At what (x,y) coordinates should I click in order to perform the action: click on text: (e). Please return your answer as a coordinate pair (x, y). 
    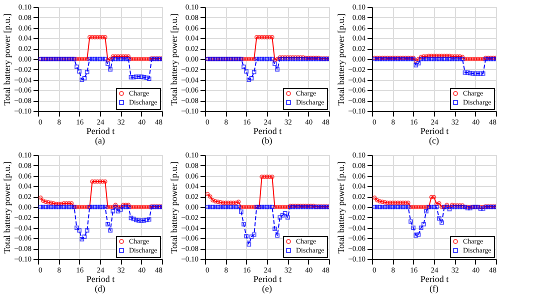
    Looking at the image, I should click on (267, 289).